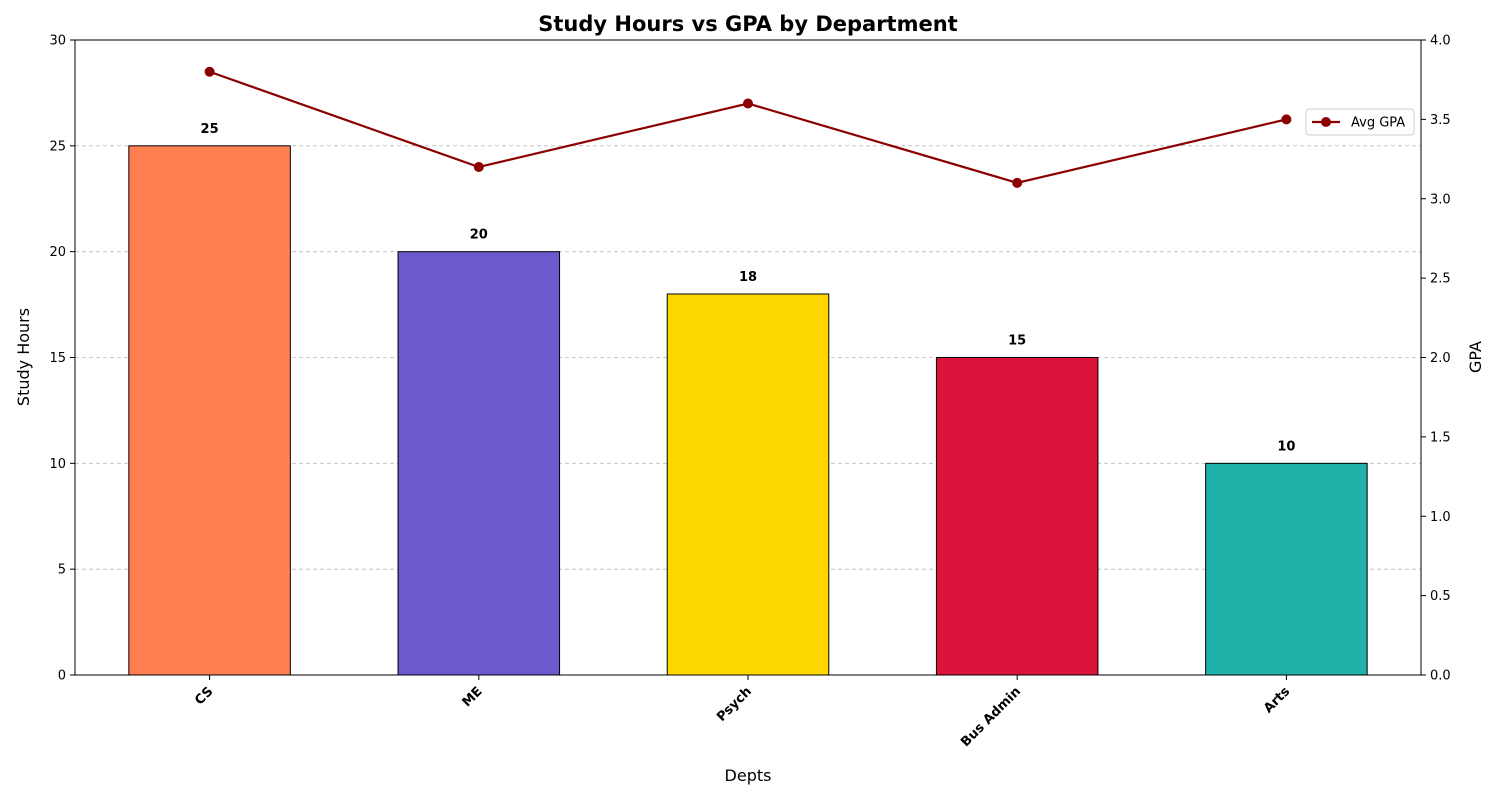 This screenshot has width=1500, height=800. I want to click on bar-value-label: 25, so click(210, 129).